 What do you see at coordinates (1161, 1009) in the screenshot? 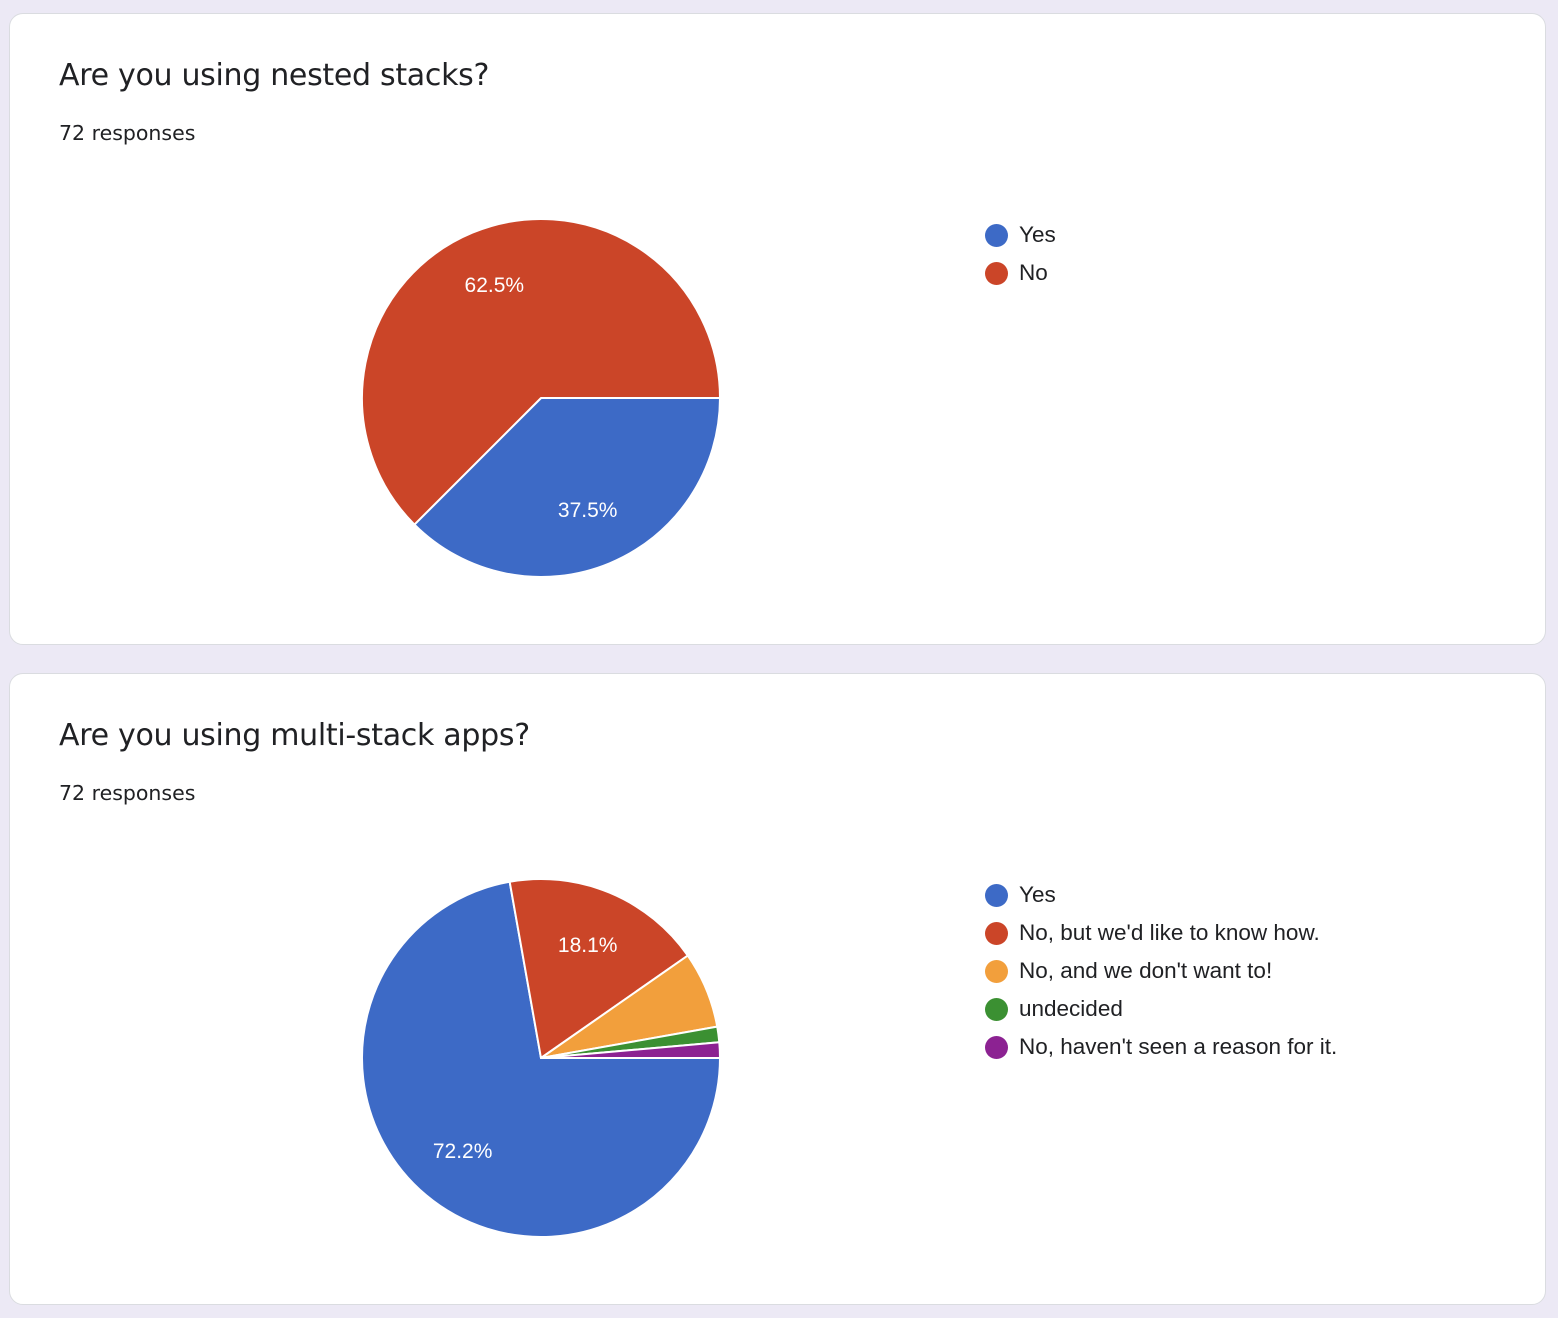
I see `legend-item: undecided` at bounding box center [1161, 1009].